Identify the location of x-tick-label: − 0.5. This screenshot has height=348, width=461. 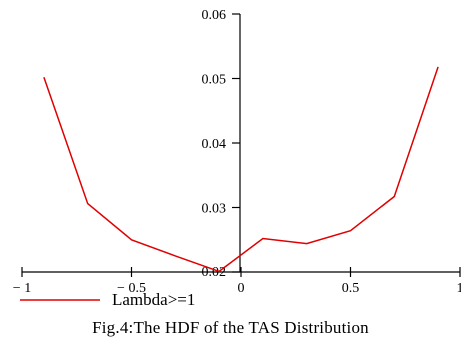
(131, 288).